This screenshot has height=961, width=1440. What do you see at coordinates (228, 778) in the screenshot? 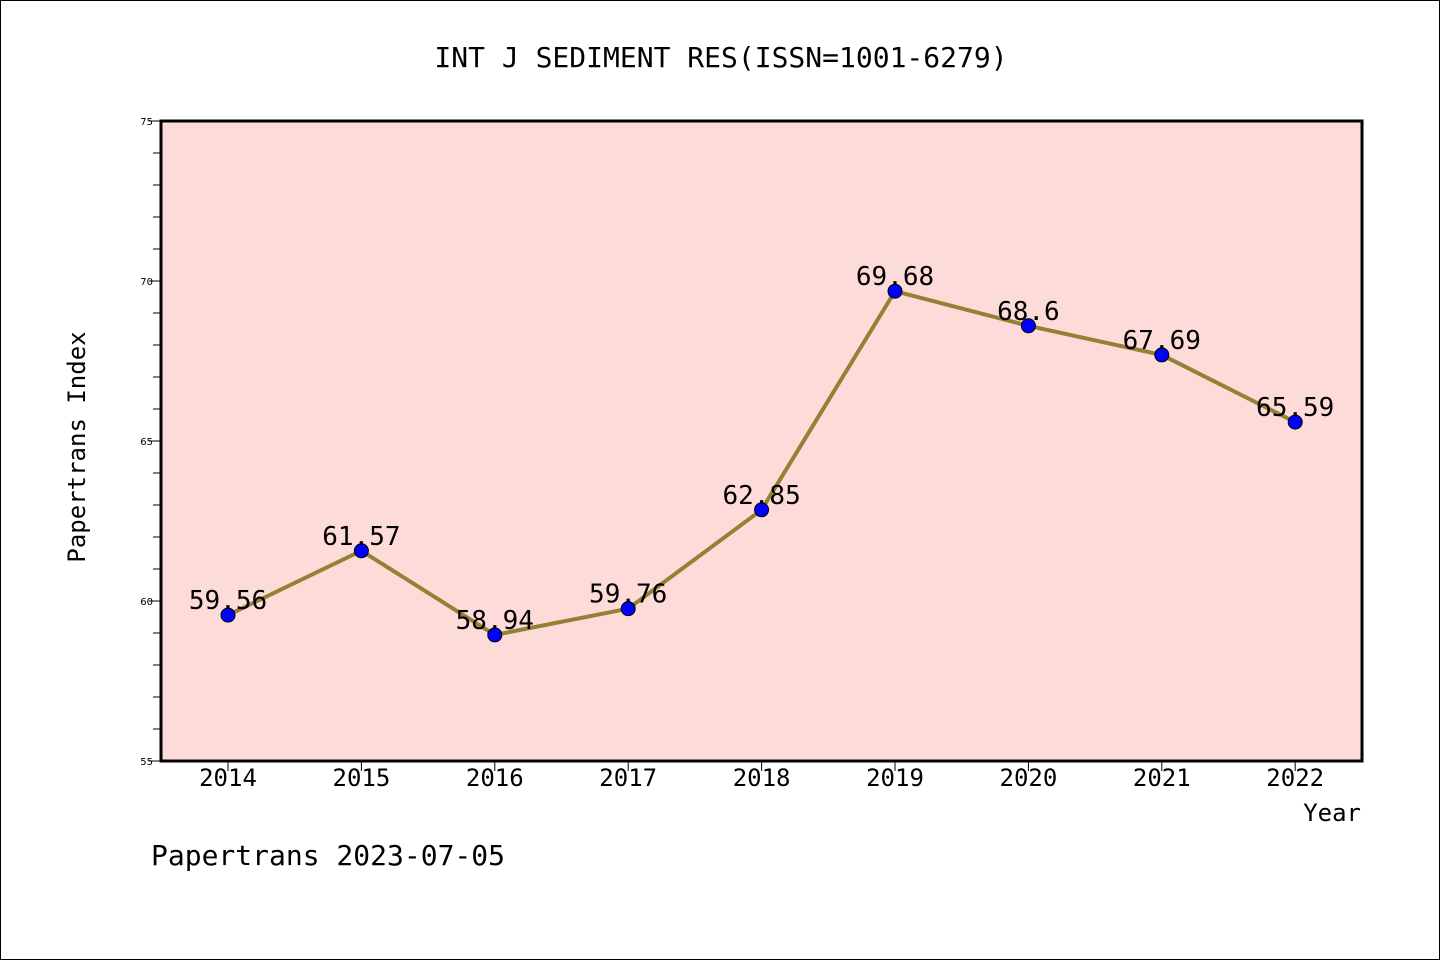
I see `x-tick-label: 2014` at bounding box center [228, 778].